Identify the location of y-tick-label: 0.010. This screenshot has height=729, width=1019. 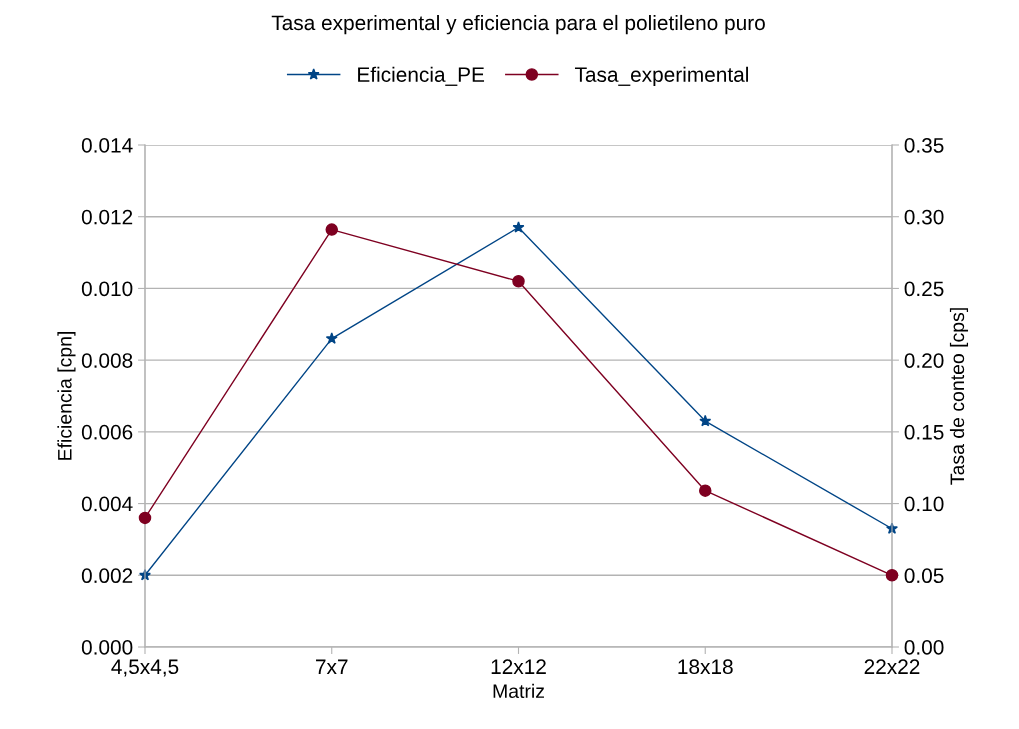
(107, 289).